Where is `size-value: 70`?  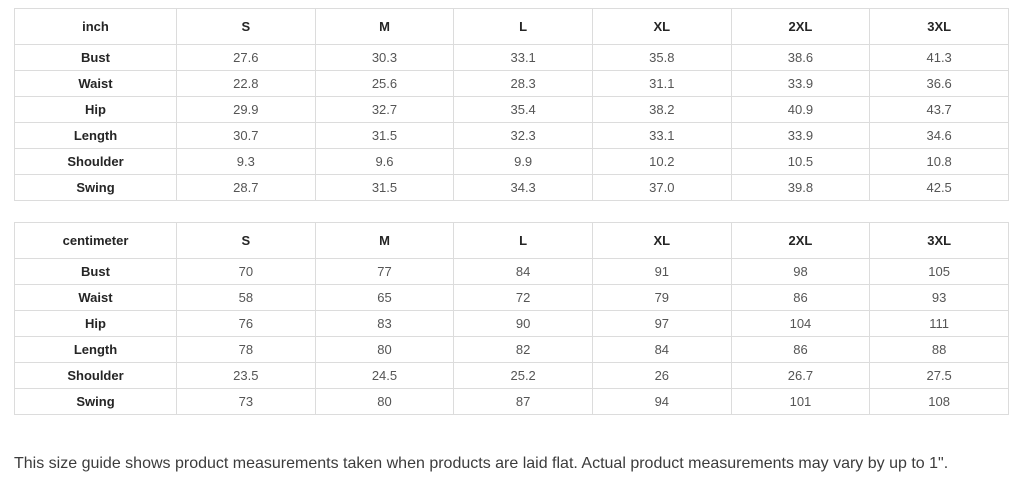
size-value: 70 is located at coordinates (246, 271).